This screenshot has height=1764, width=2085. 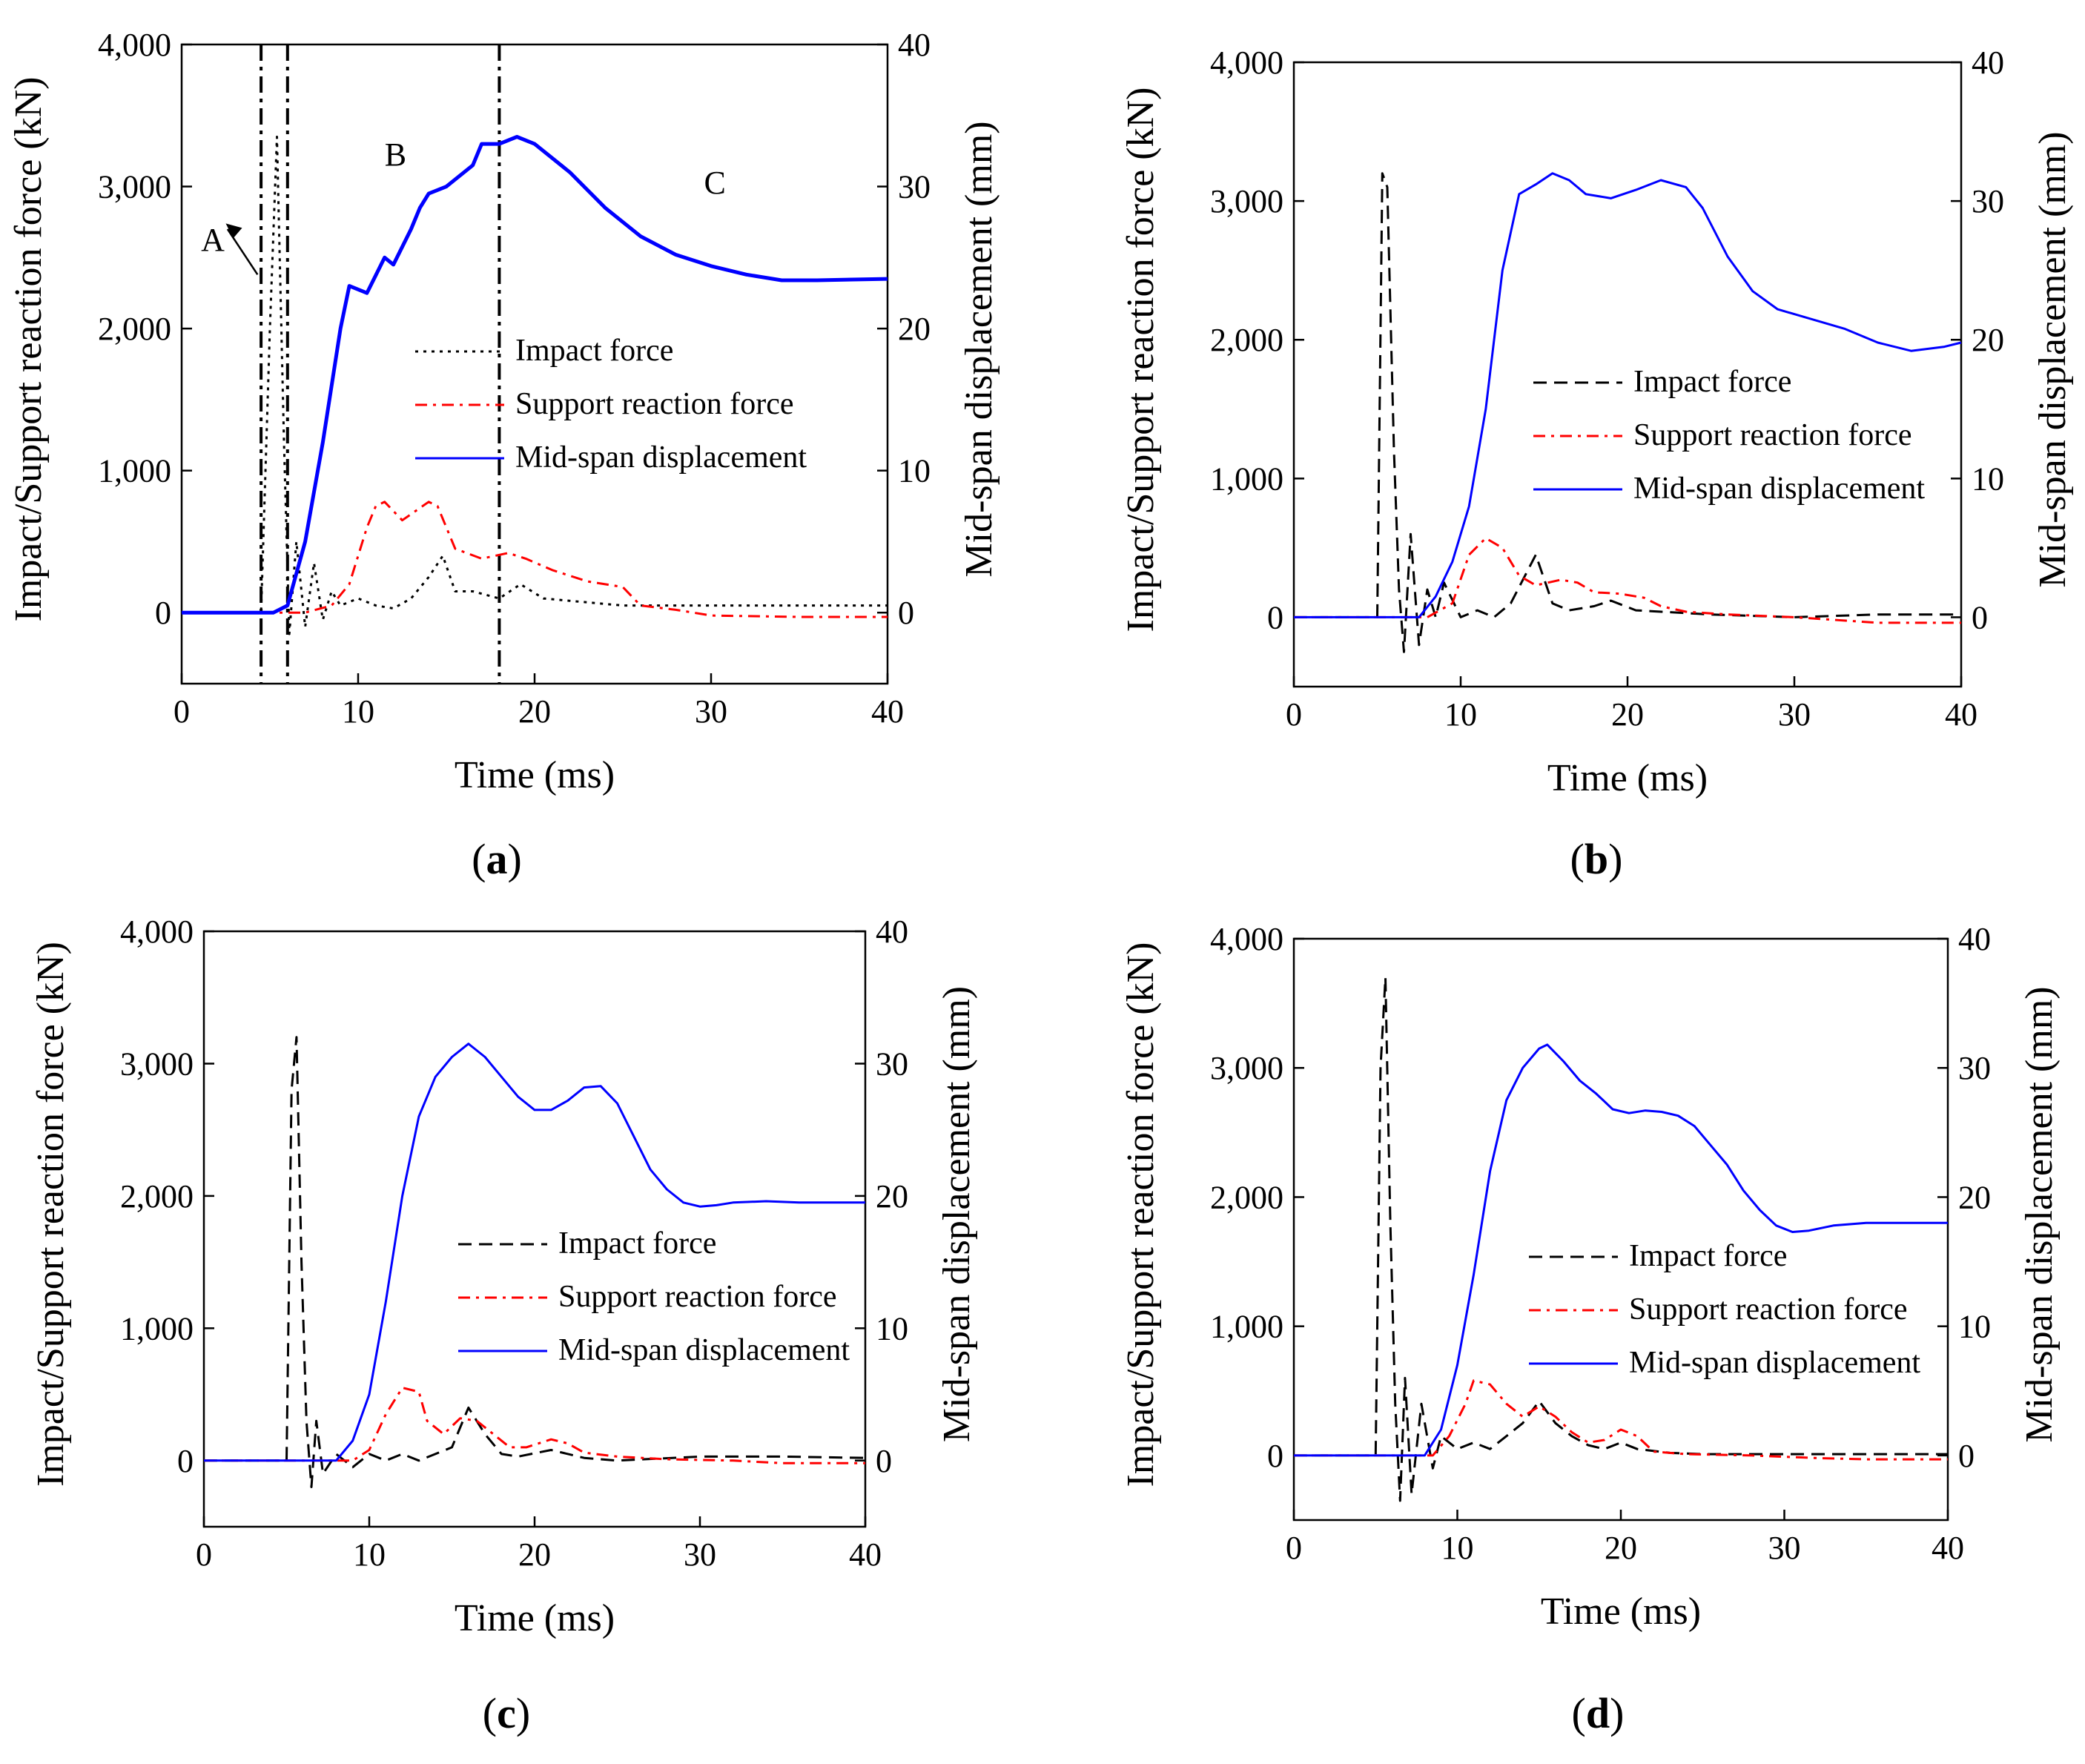 What do you see at coordinates (884, 1461) in the screenshot?
I see `panel-c-y-right-tick-label: 0` at bounding box center [884, 1461].